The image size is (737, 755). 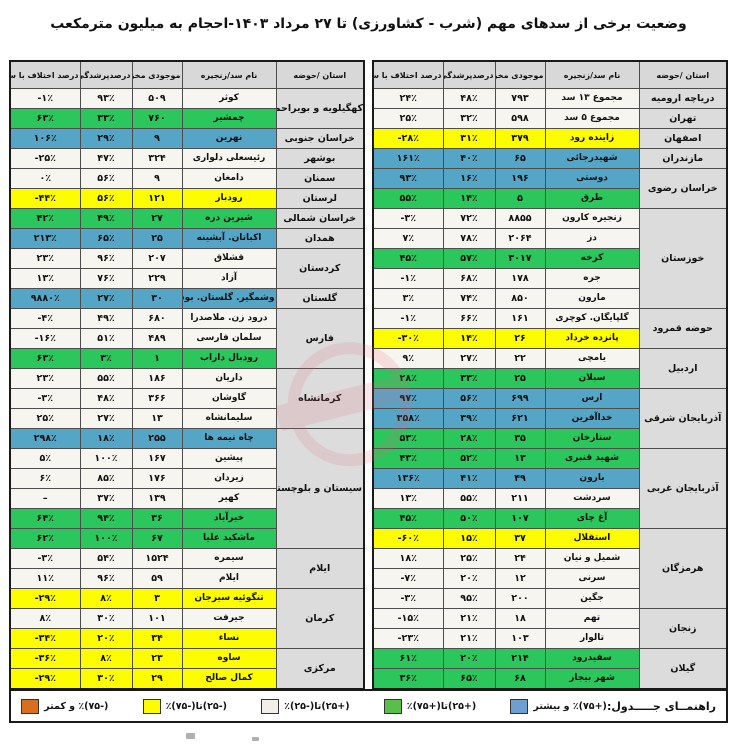 I want to click on table-row: فارس درود زن. ملاصدرا ۶۸۰ ۴۹٪ -۴٪, so click(x=187, y=338).